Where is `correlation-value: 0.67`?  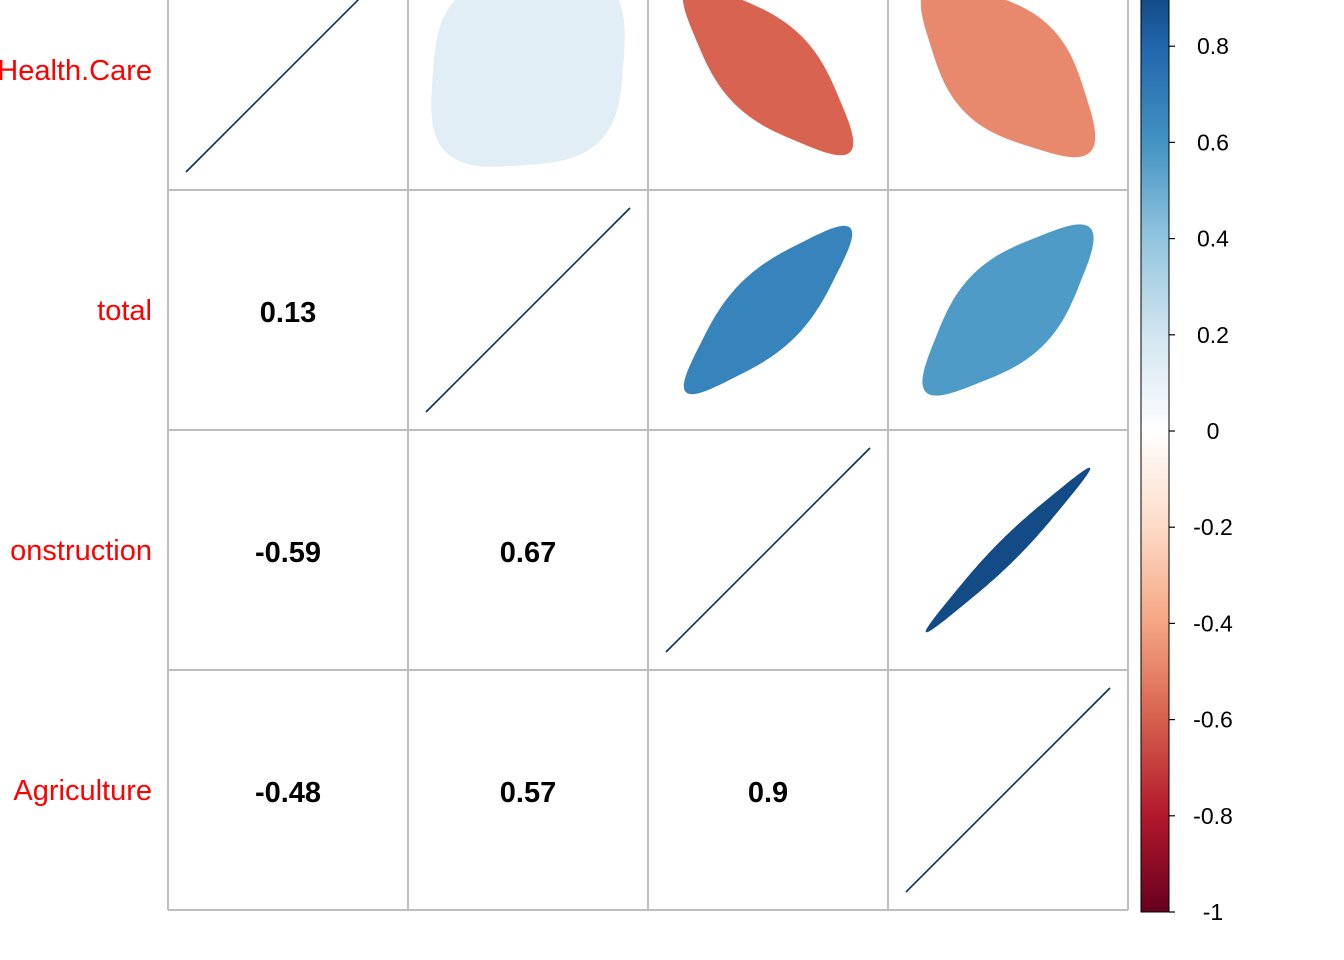
correlation-value: 0.67 is located at coordinates (528, 553).